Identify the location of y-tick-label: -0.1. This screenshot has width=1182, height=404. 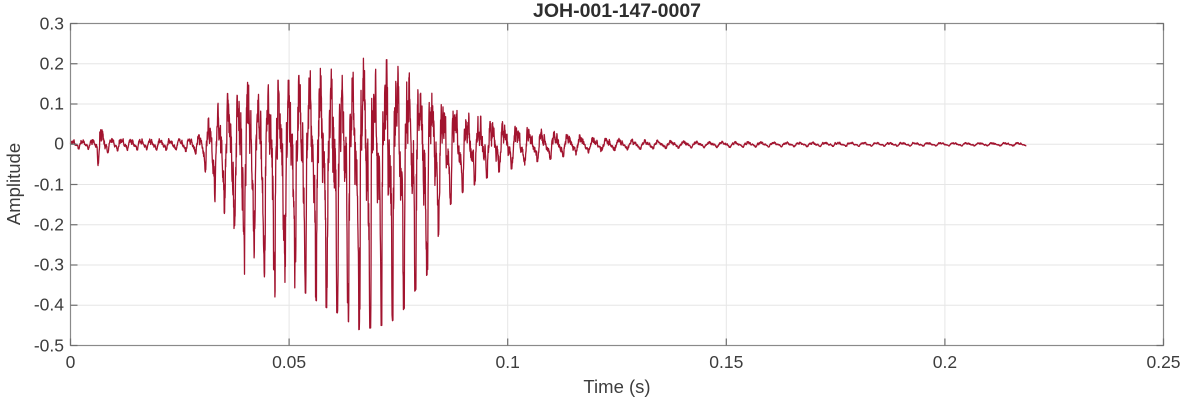
(48, 184).